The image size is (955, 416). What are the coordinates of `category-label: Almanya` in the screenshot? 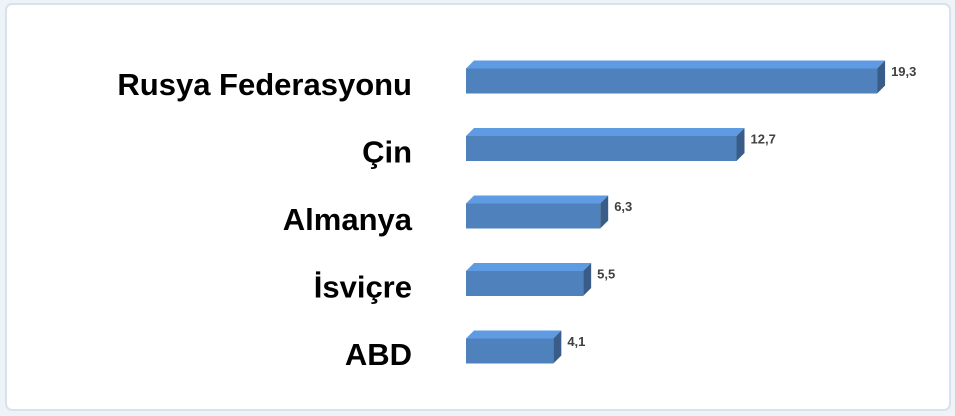 It's located at (348, 219).